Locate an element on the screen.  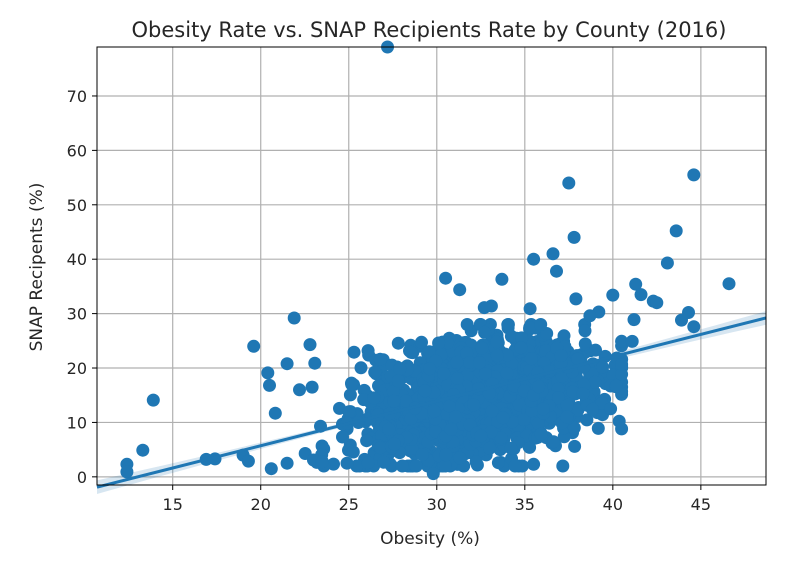
x-tick-labels: 15 20 25 30 35 40 45 is located at coordinates (437, 499).